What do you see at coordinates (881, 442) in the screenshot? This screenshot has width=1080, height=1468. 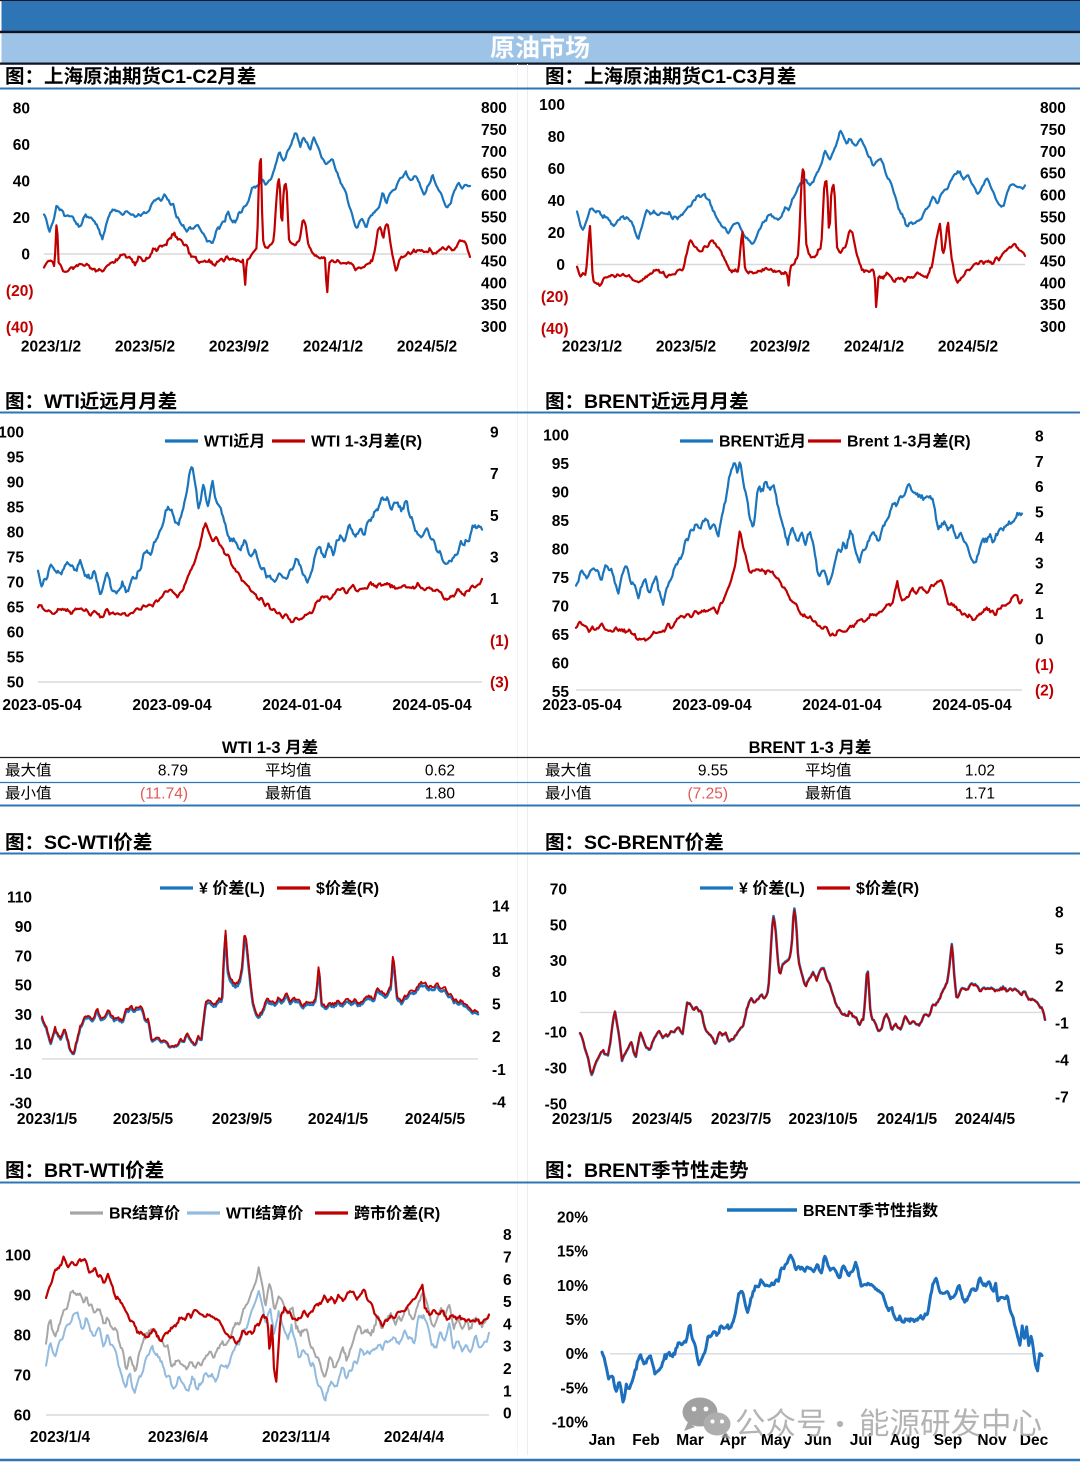 I see `svg-text: Brent 1-3` at bounding box center [881, 442].